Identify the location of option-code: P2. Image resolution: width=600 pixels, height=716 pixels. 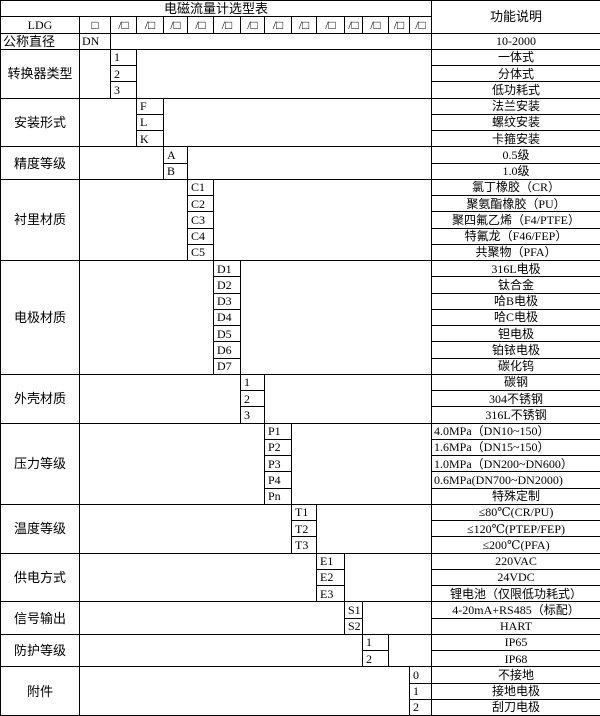
(278, 447).